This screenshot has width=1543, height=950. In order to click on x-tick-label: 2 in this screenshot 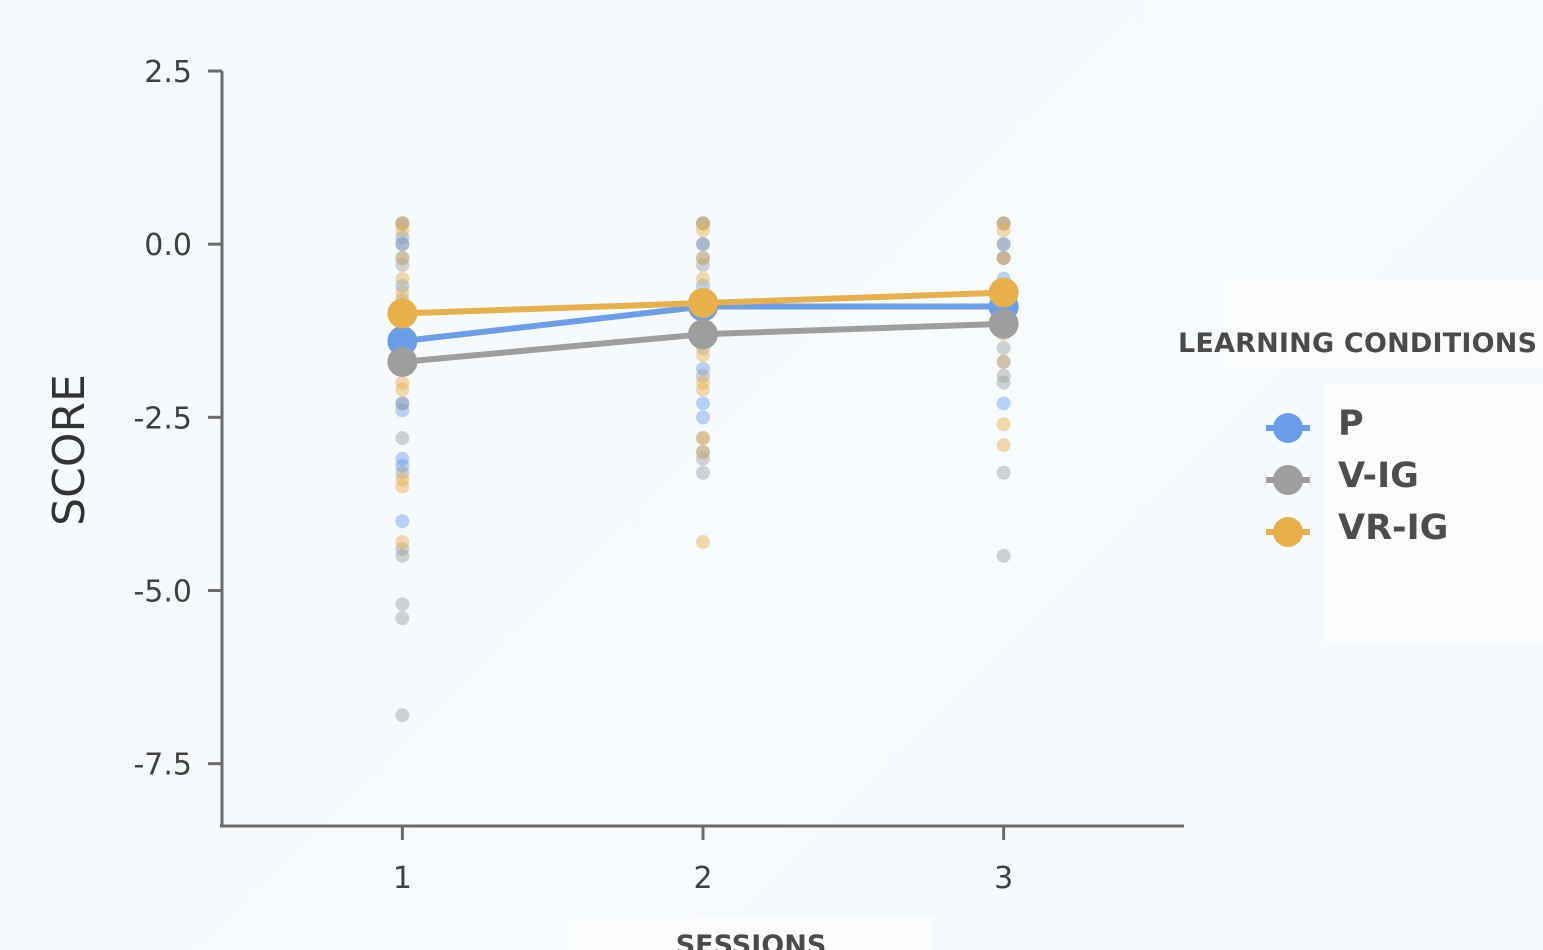, I will do `click(702, 878)`.